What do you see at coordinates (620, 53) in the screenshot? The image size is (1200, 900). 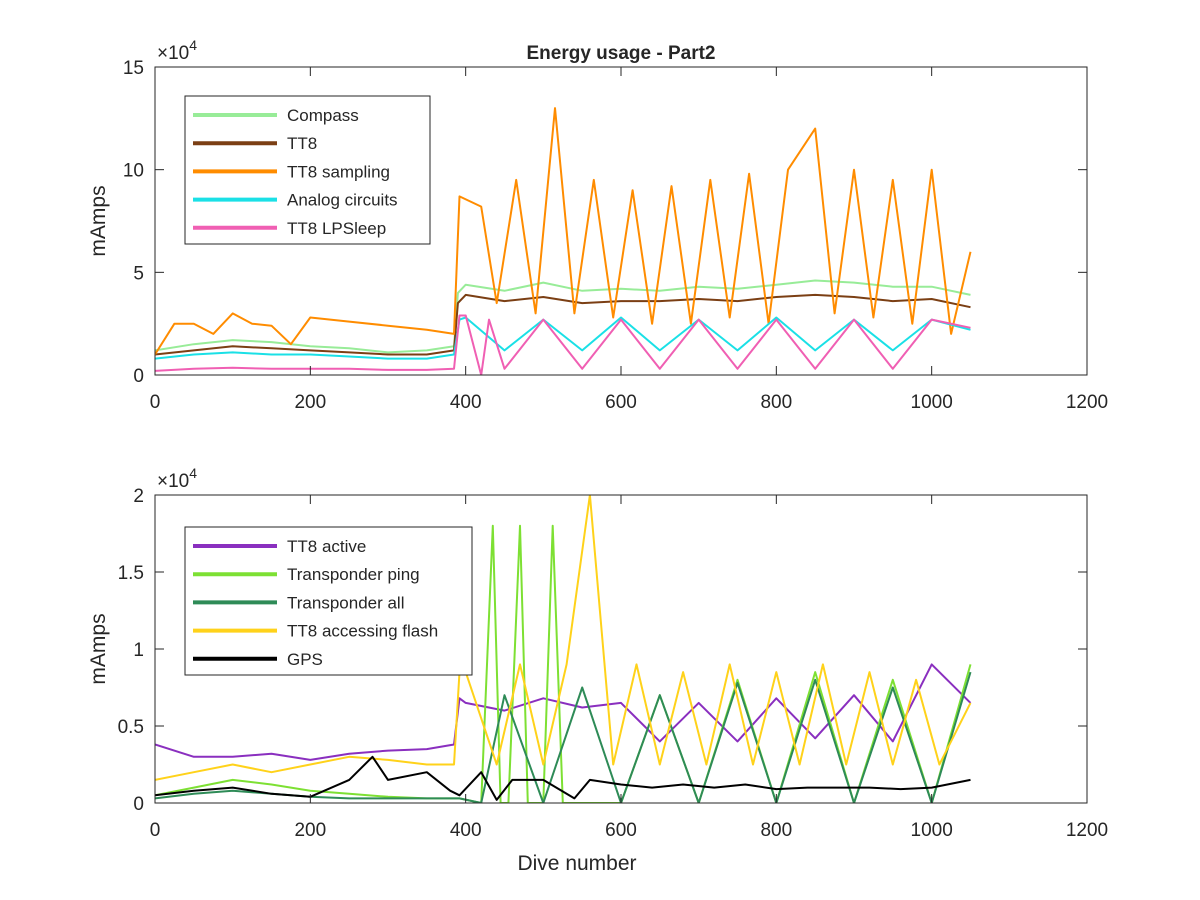 I see `chart-title: Energy usage - Part2` at bounding box center [620, 53].